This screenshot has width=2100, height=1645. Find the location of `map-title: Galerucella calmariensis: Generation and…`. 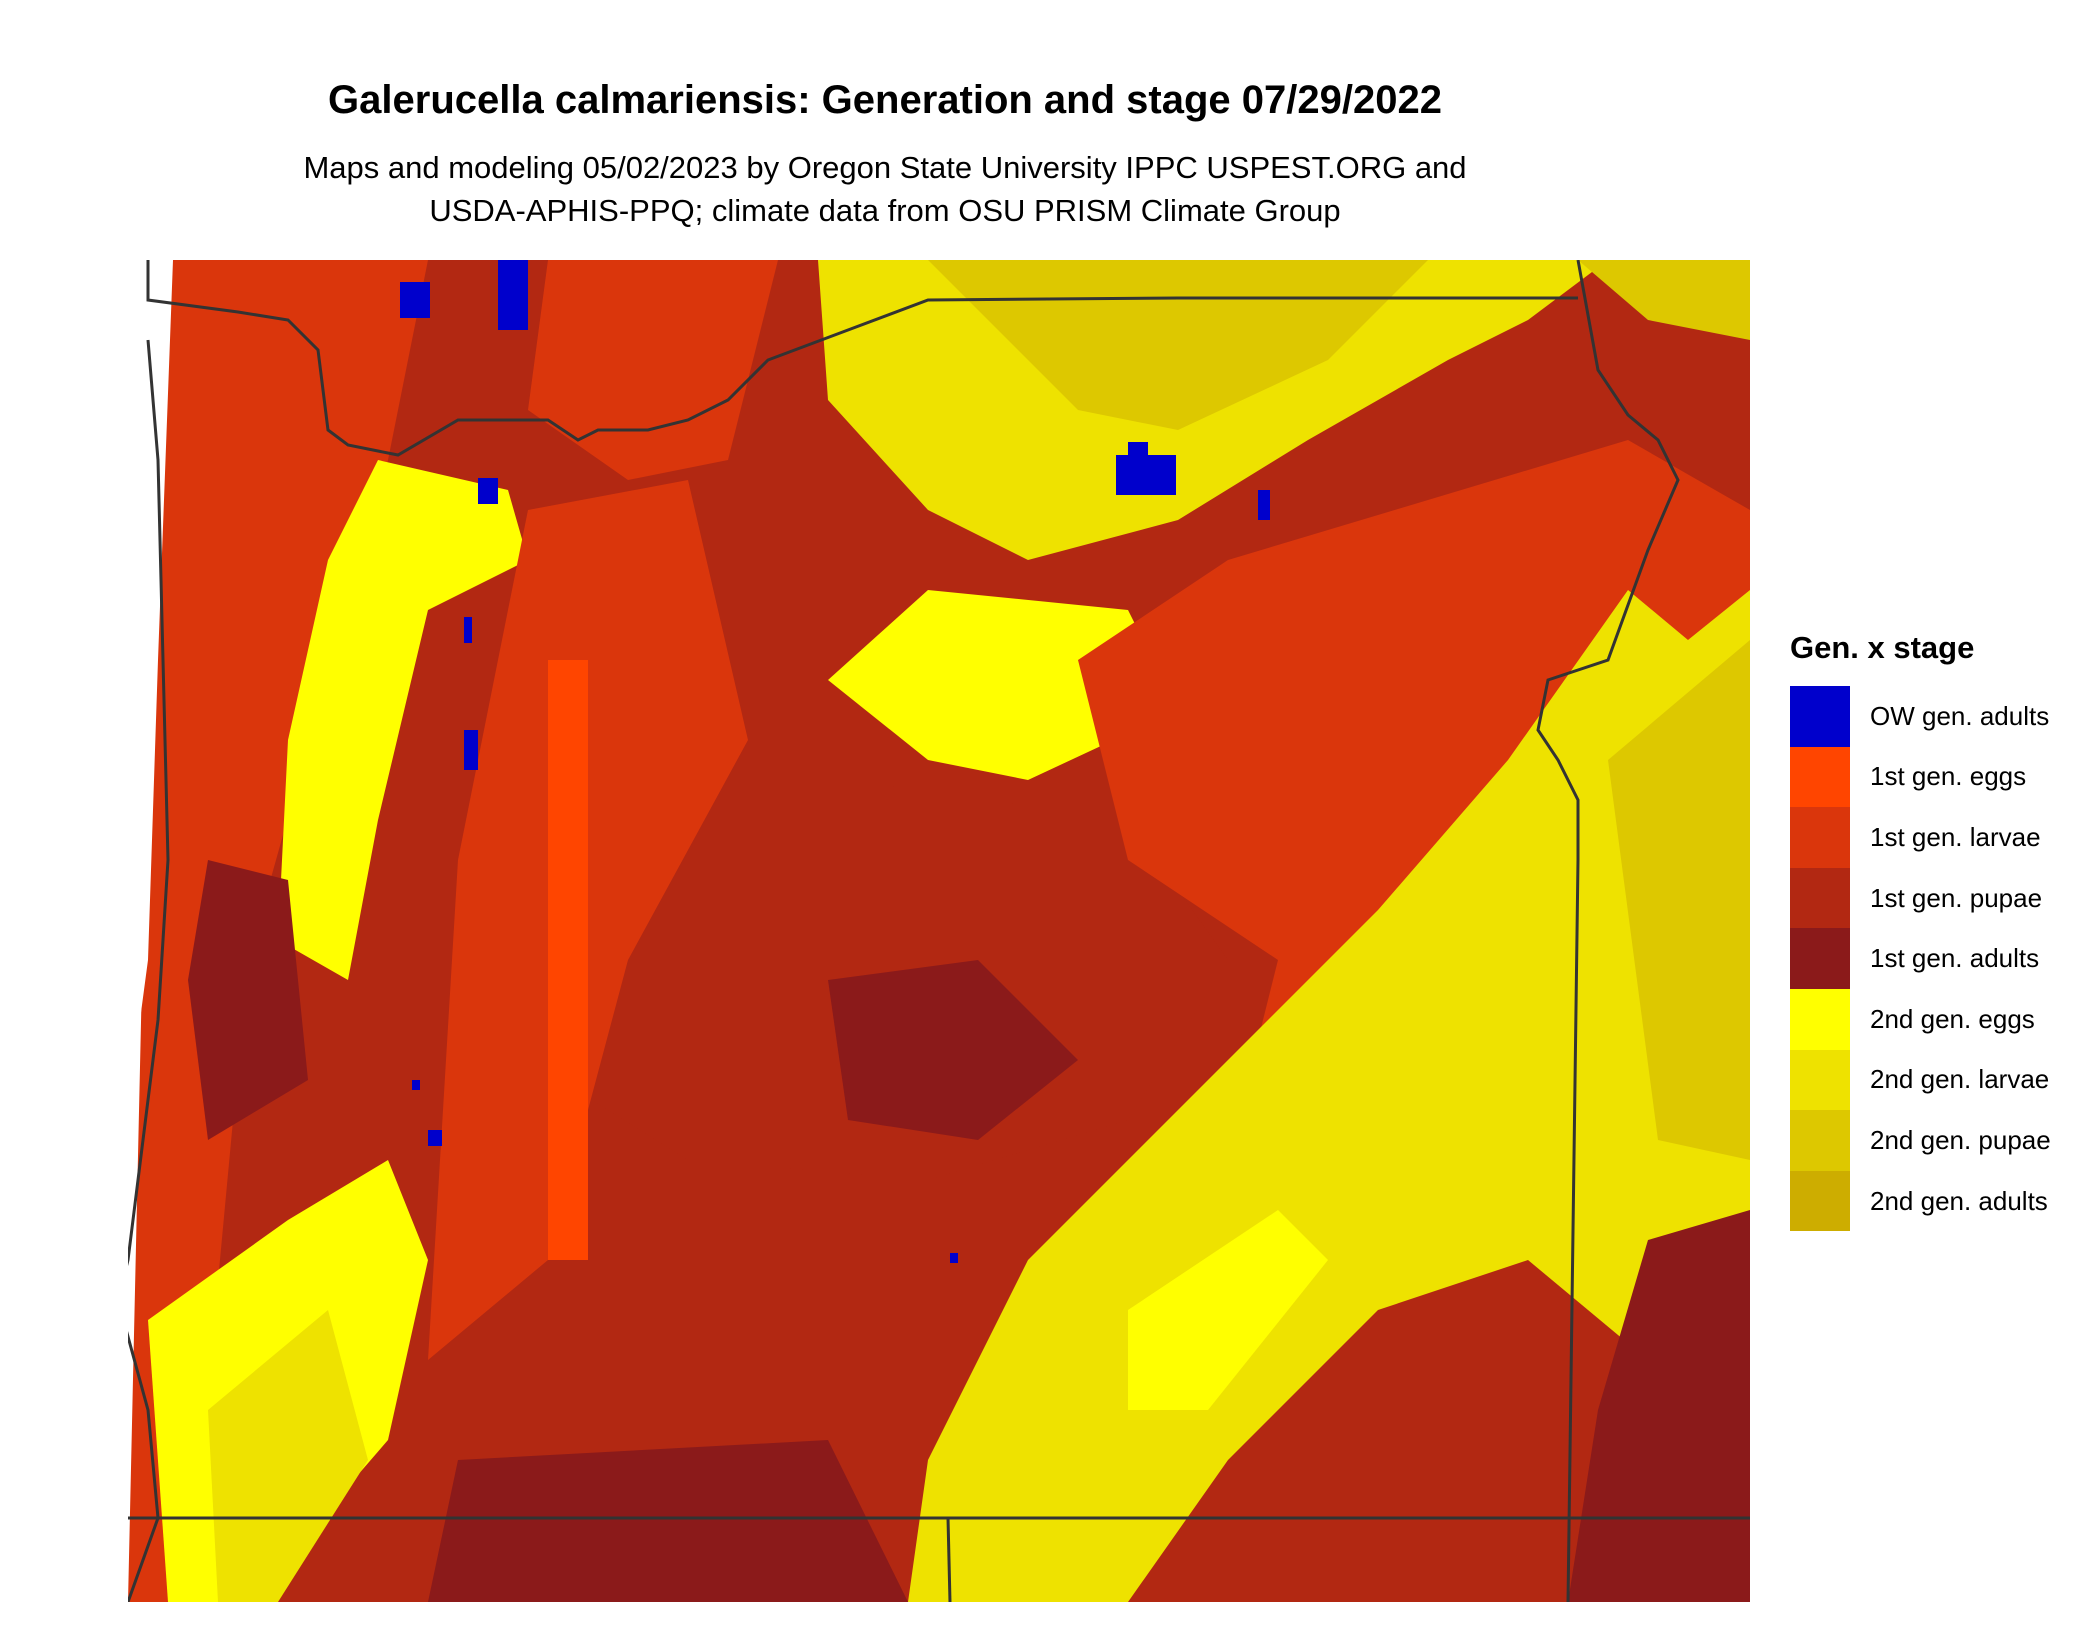

map-title: Galerucella calmariensis: Generation and… is located at coordinates (885, 100).